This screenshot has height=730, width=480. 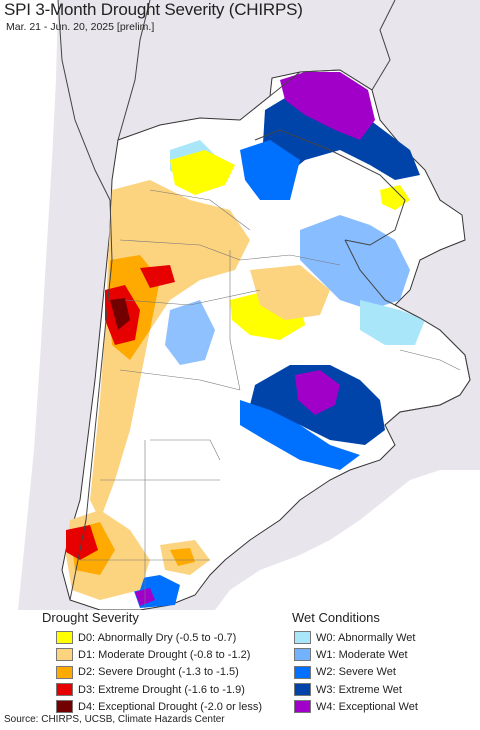 What do you see at coordinates (64, 672) in the screenshot?
I see `legend-swatch-d2` at bounding box center [64, 672].